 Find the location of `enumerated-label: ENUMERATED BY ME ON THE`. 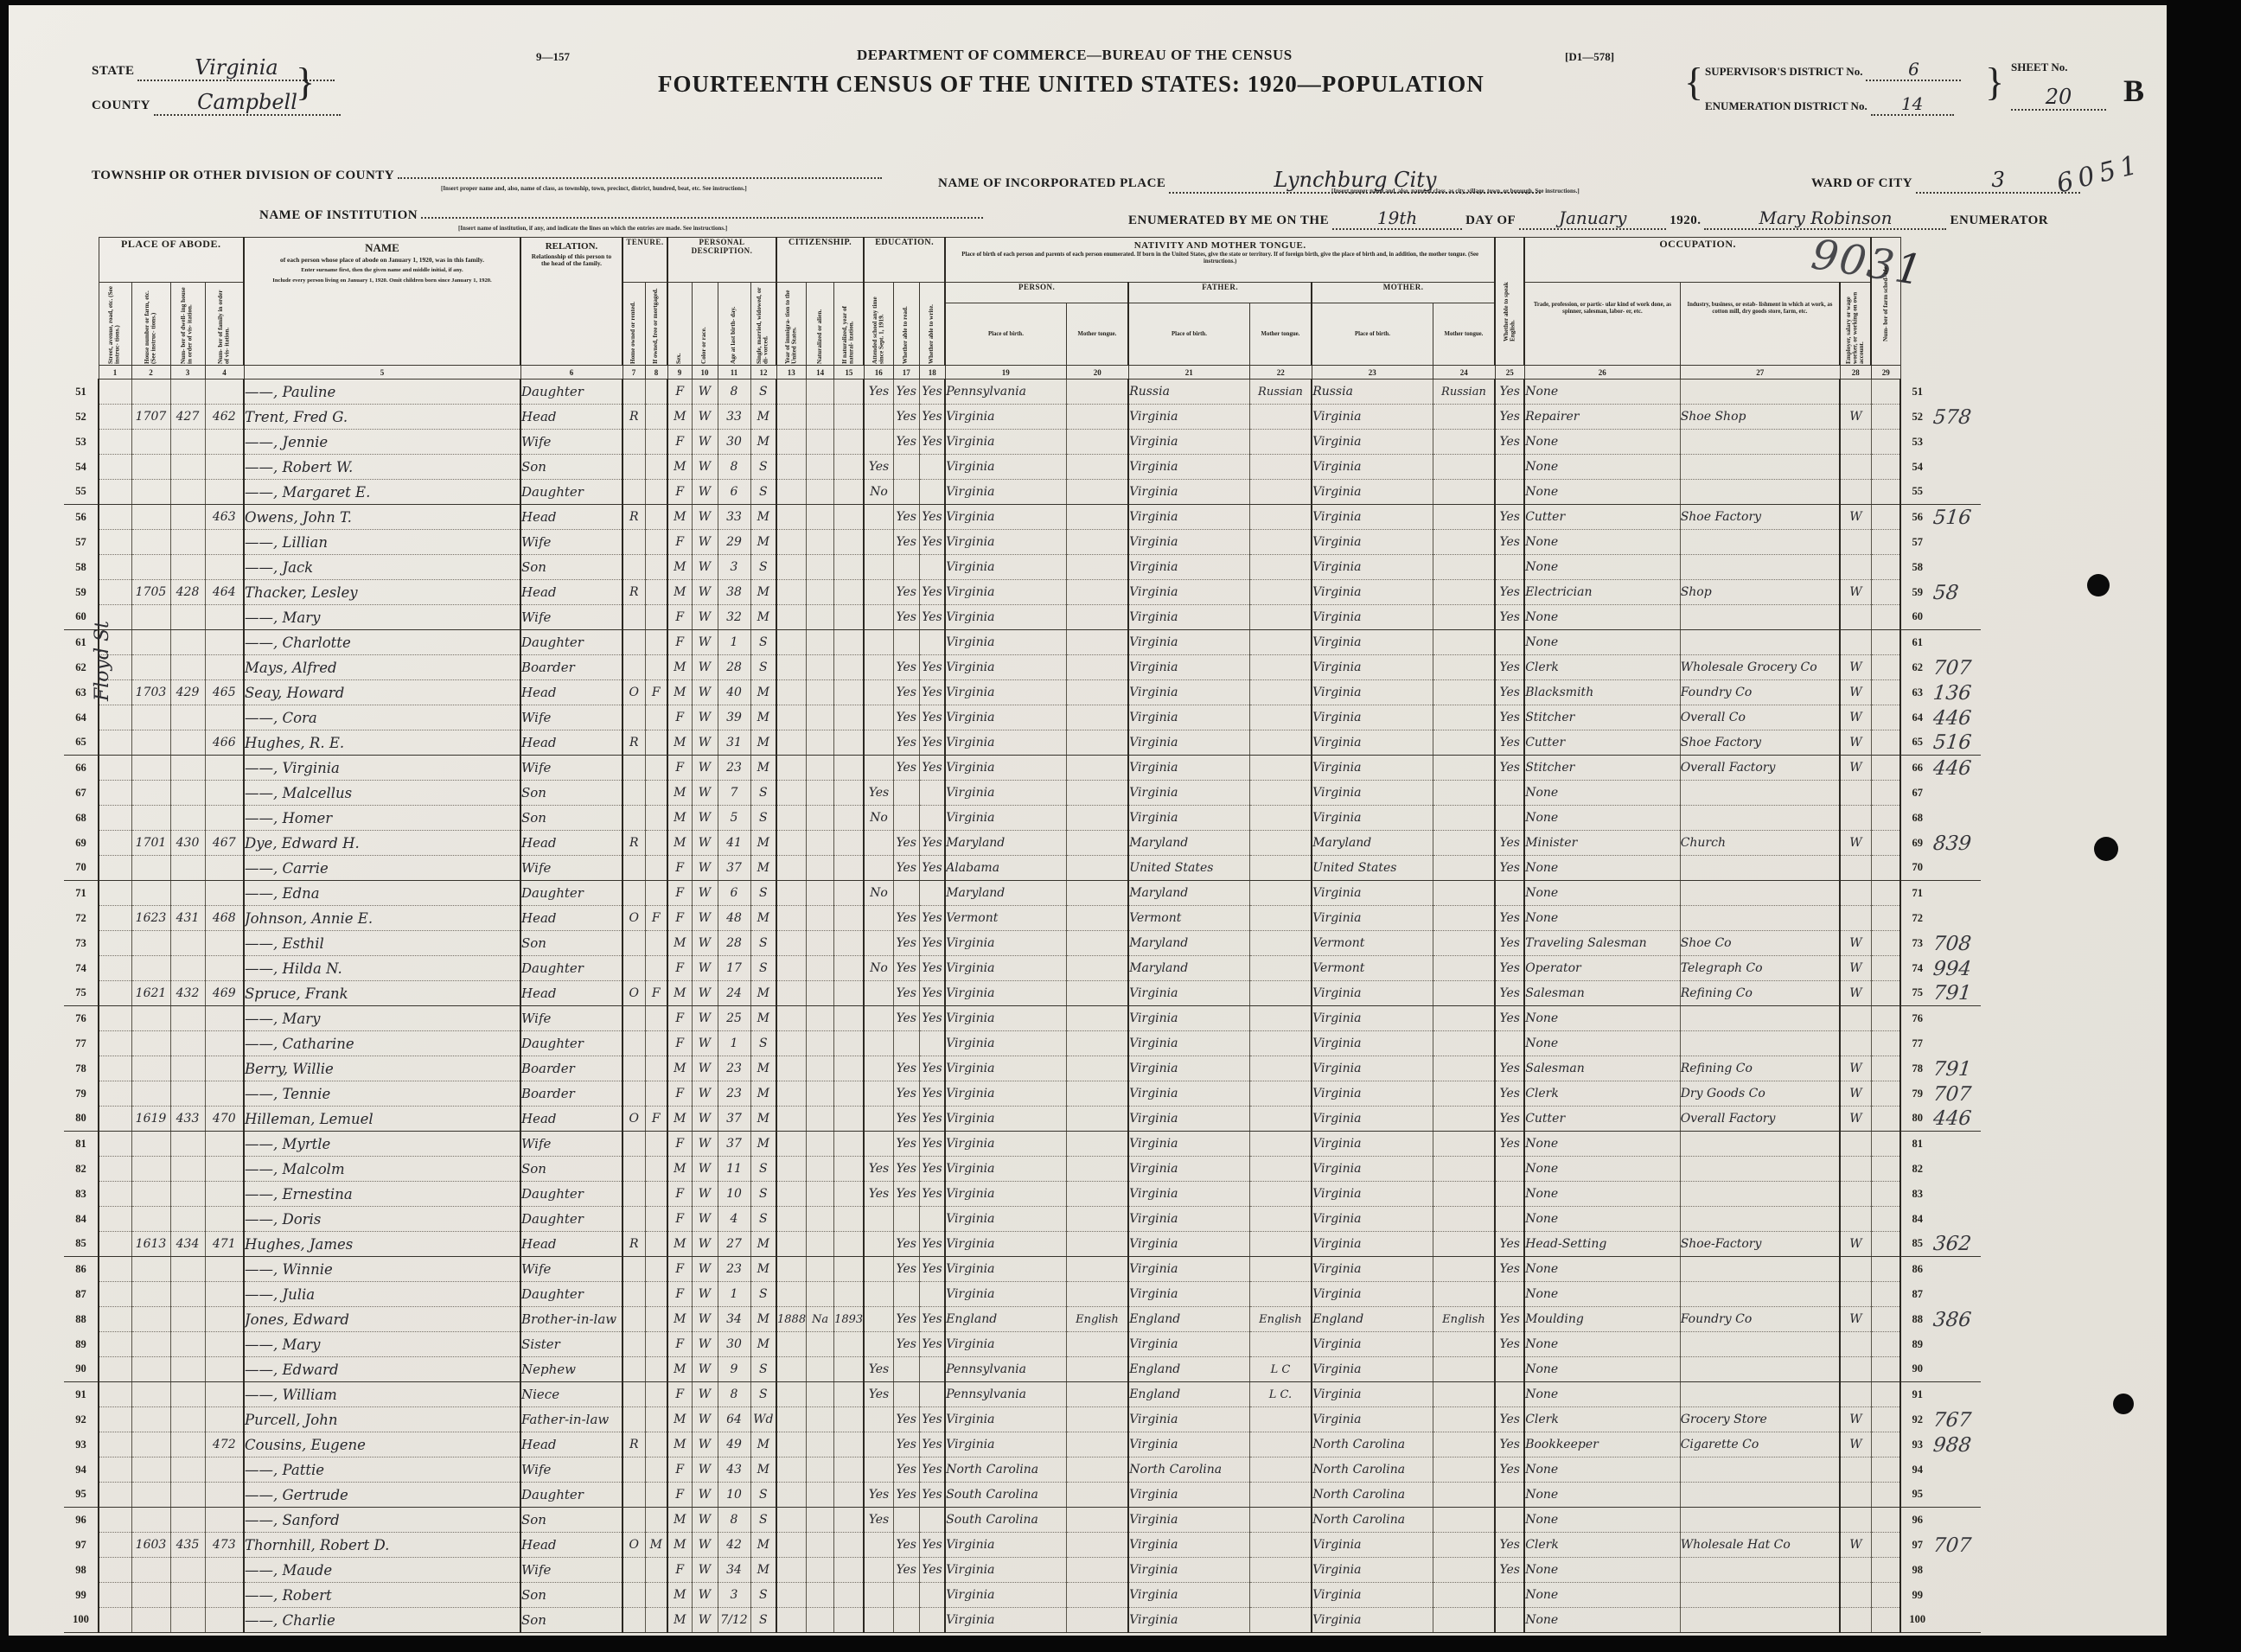

enumerated-label: ENUMERATED BY ME ON THE is located at coordinates (1229, 220).